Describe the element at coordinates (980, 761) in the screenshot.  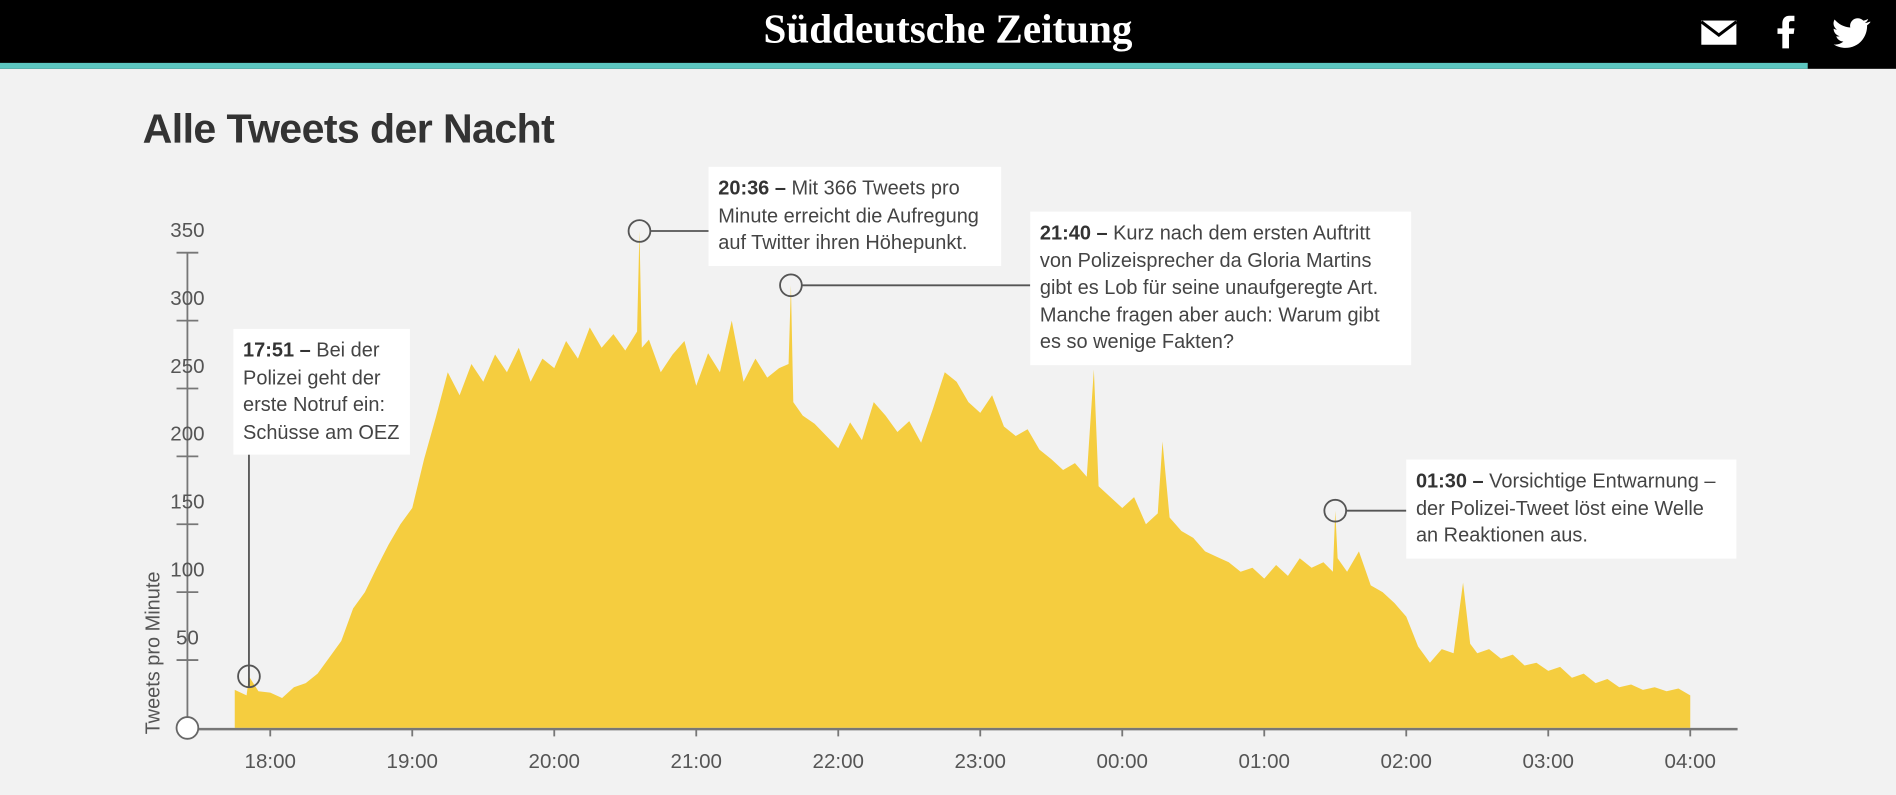
I see `x-tick-label: 23:00` at that location.